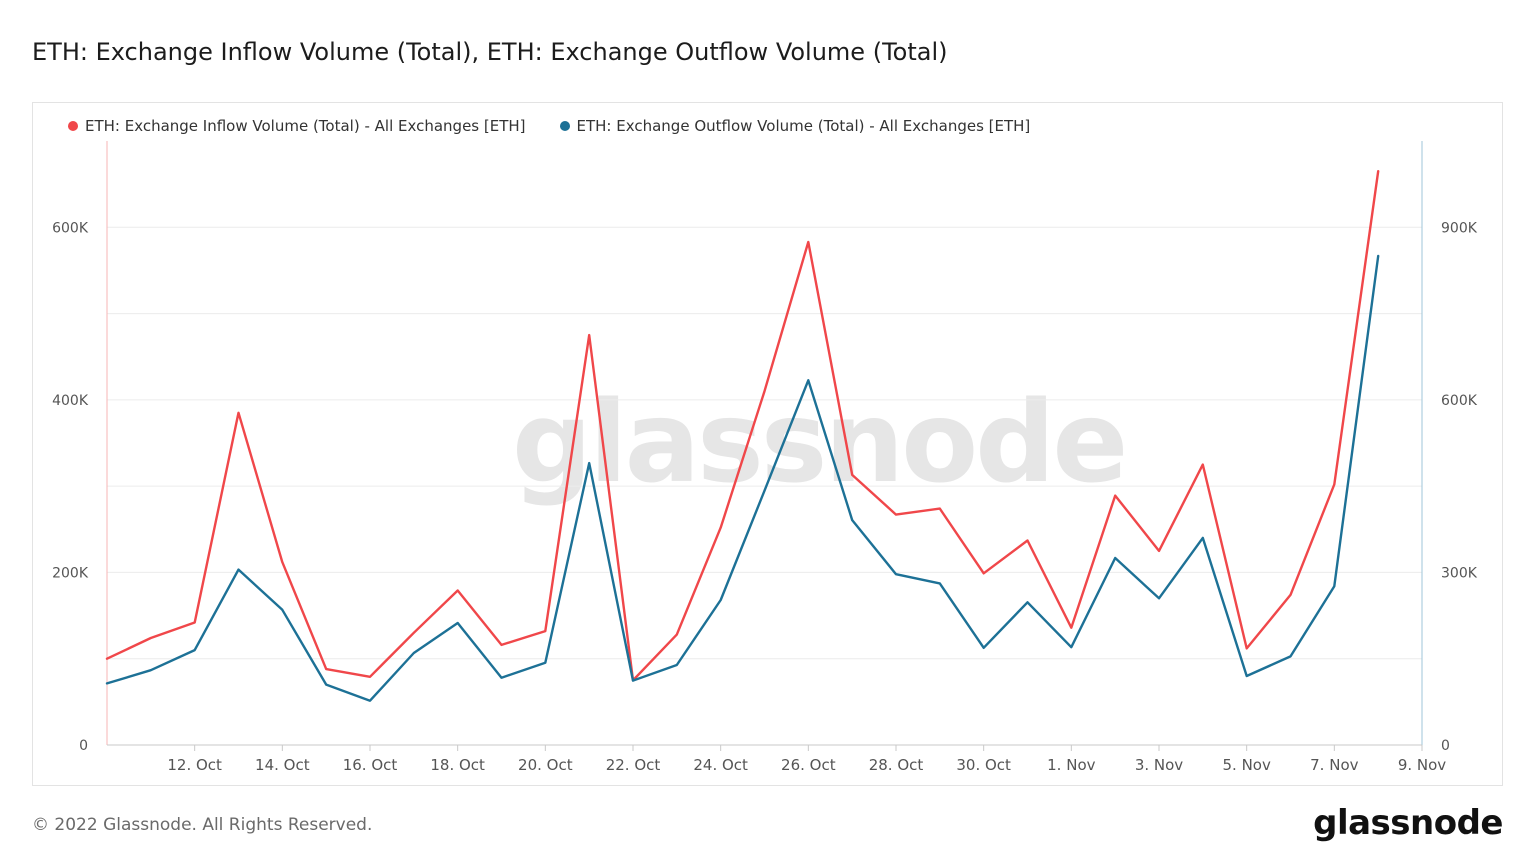 This screenshot has width=1536, height=864. Describe the element at coordinates (896, 765) in the screenshot. I see `x-tick-label: 28. Oct` at that location.